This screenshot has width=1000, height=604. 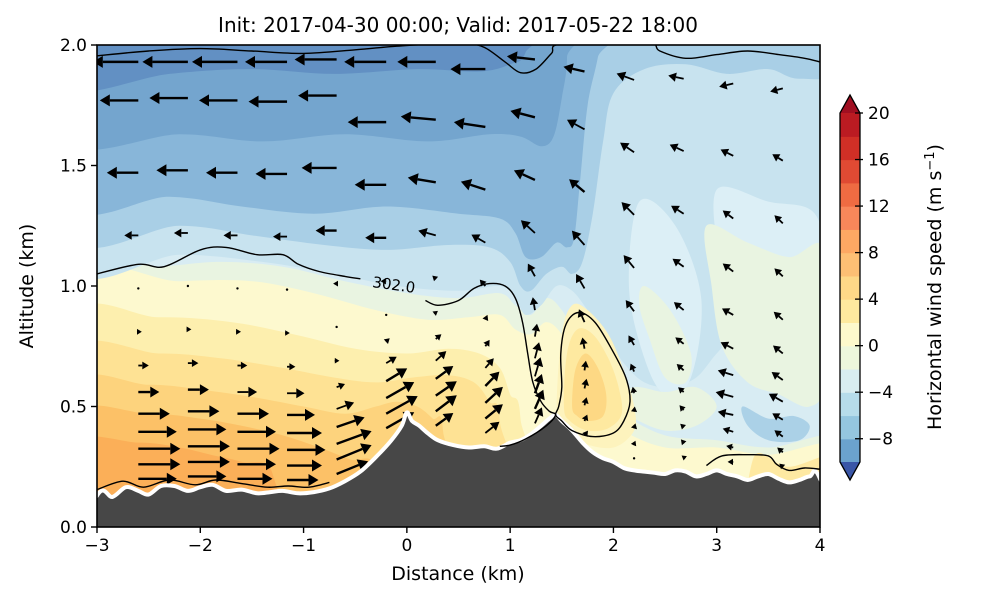 What do you see at coordinates (303, 546) in the screenshot?
I see `x-tick-label: −1` at bounding box center [303, 546].